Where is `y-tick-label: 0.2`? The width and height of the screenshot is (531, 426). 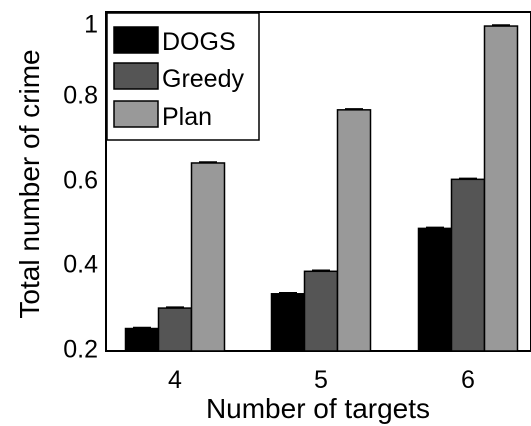 y-tick-label: 0.2 is located at coordinates (80, 350).